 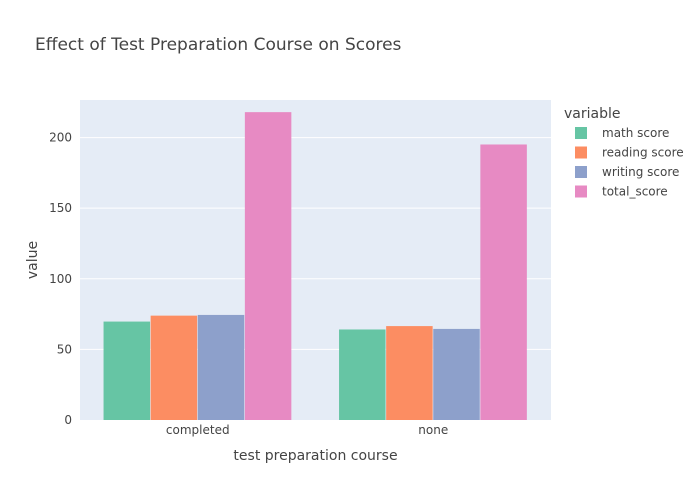 I want to click on y-tick-labels: 0 50 100 150 200, so click(x=60, y=279).